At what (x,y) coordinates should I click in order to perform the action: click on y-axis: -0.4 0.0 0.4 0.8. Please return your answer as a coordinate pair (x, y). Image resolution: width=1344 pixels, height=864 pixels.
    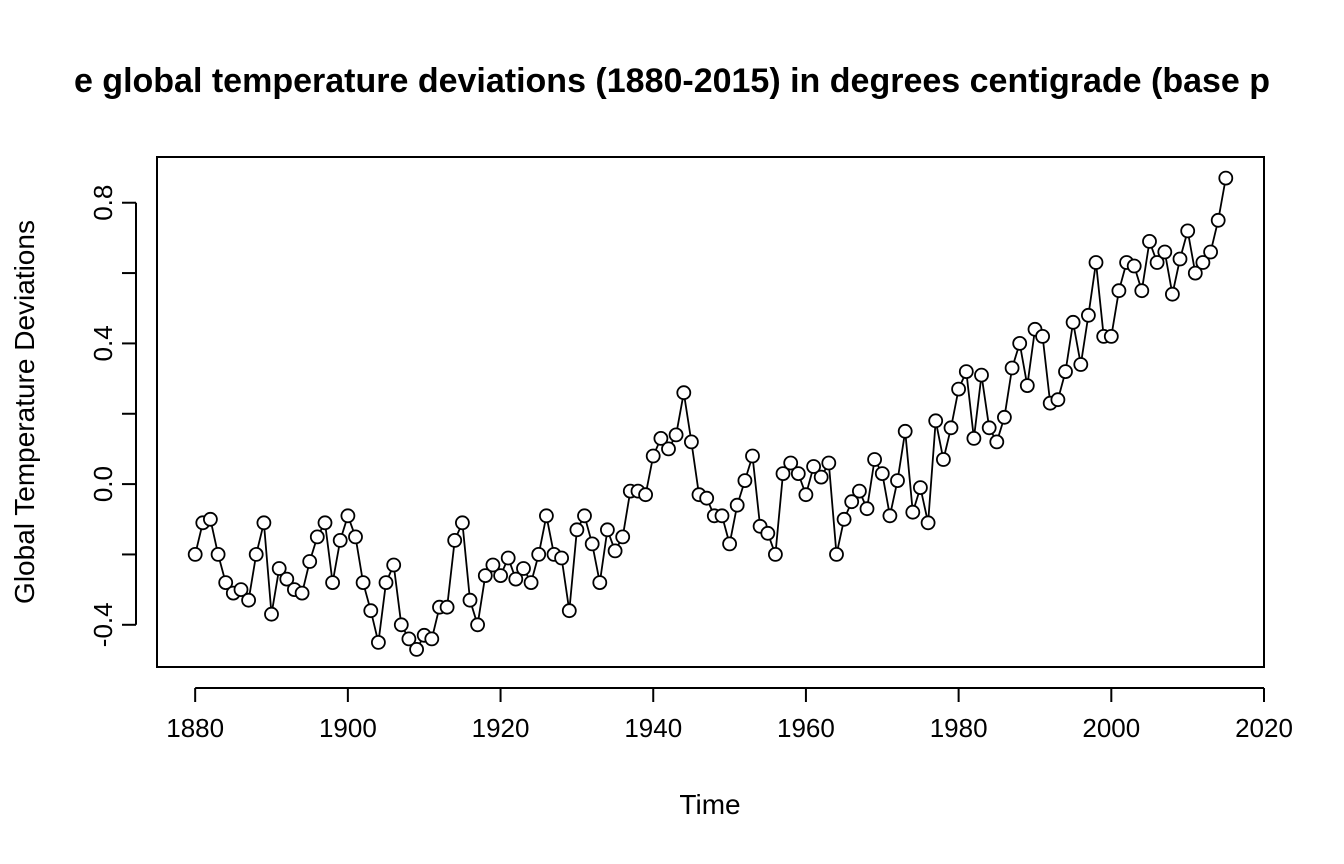
    Looking at the image, I should click on (112, 416).